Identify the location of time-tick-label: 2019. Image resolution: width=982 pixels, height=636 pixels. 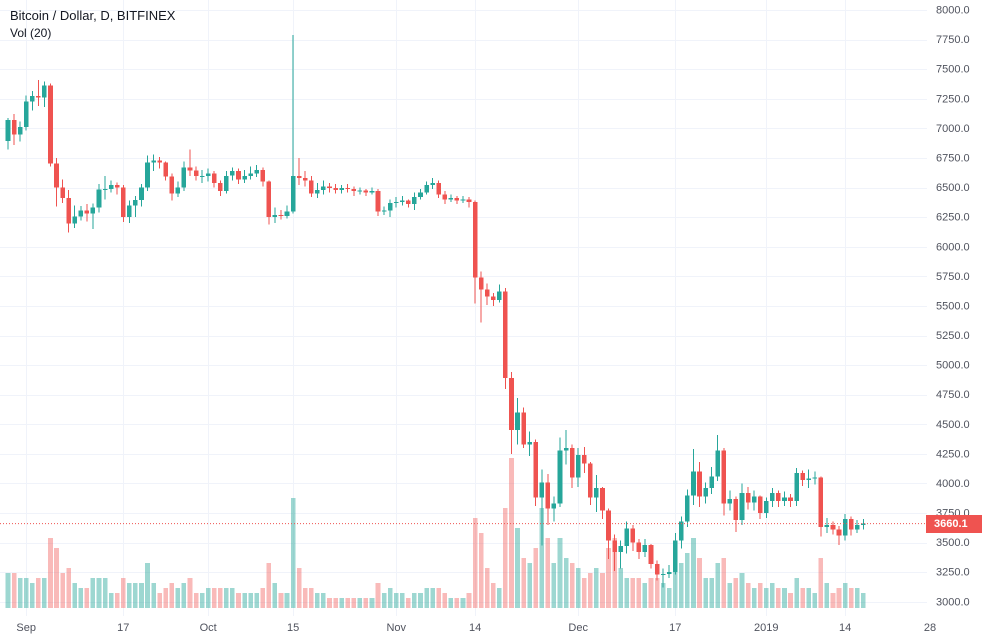
(766, 628).